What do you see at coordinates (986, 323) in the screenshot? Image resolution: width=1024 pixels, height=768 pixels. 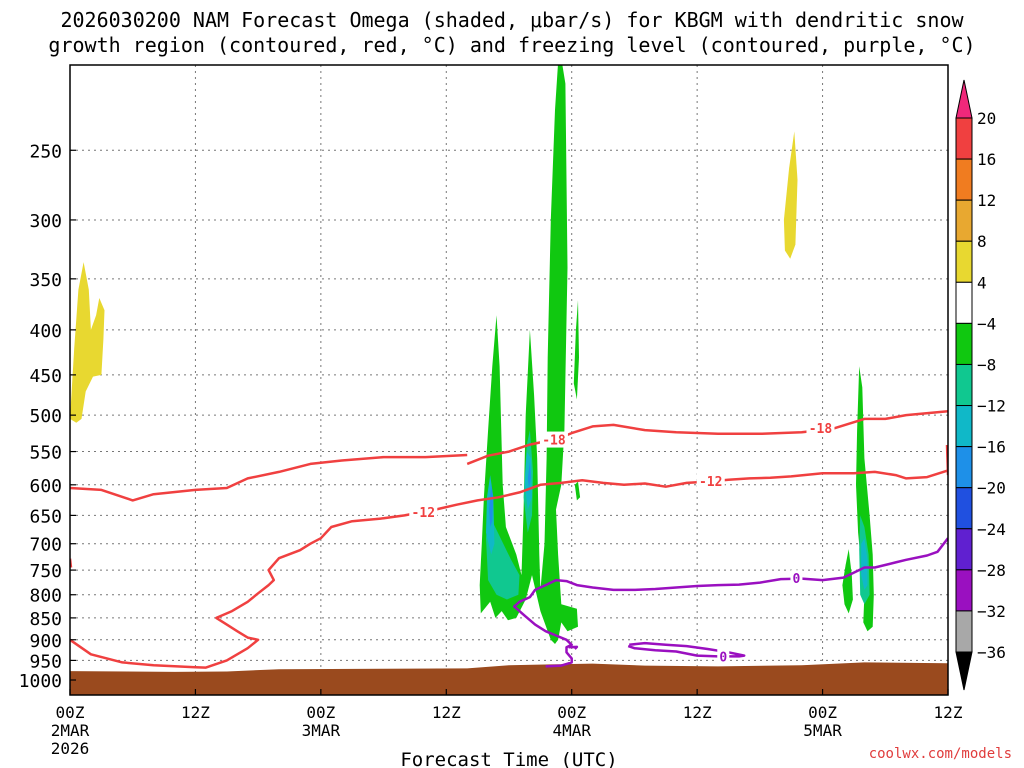 I see `colorbar-label: −4` at bounding box center [986, 323].